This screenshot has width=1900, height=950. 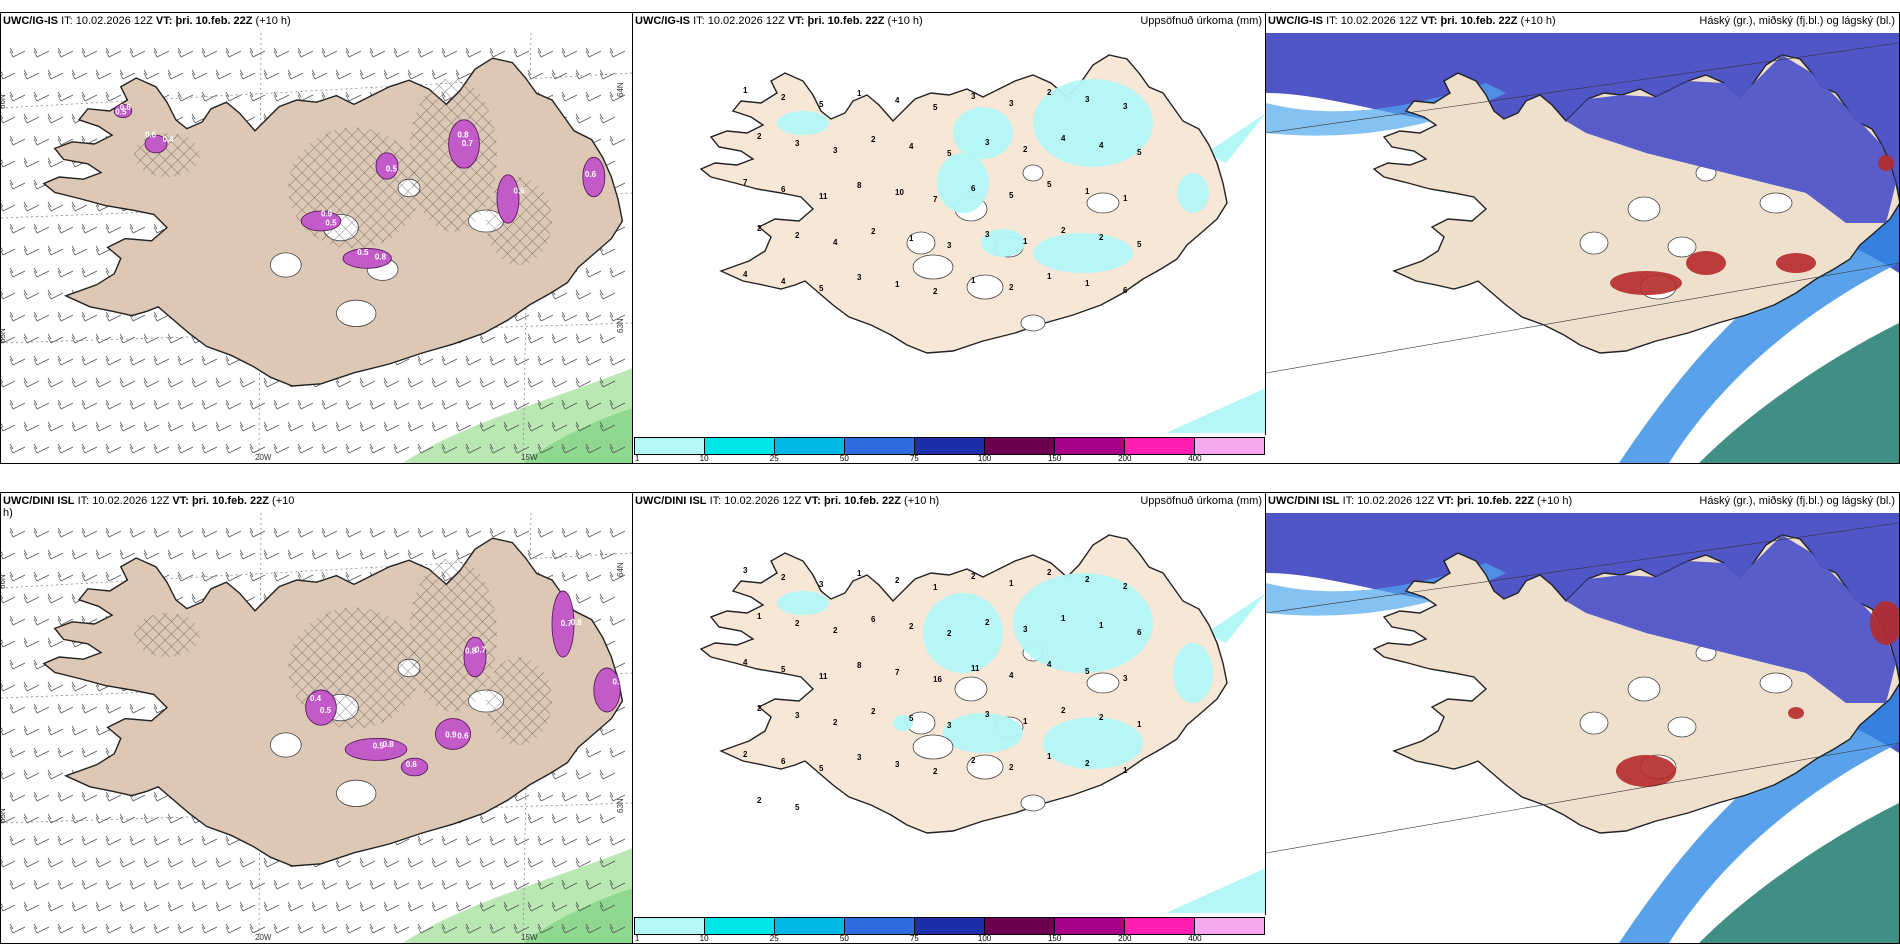 I want to click on grid-line, so click(x=317, y=570).